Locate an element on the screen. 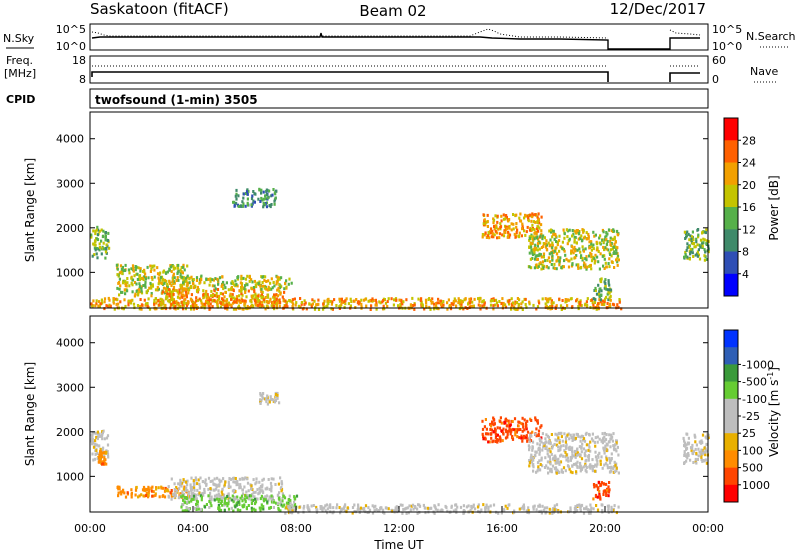  freq-series is located at coordinates (350, 76).